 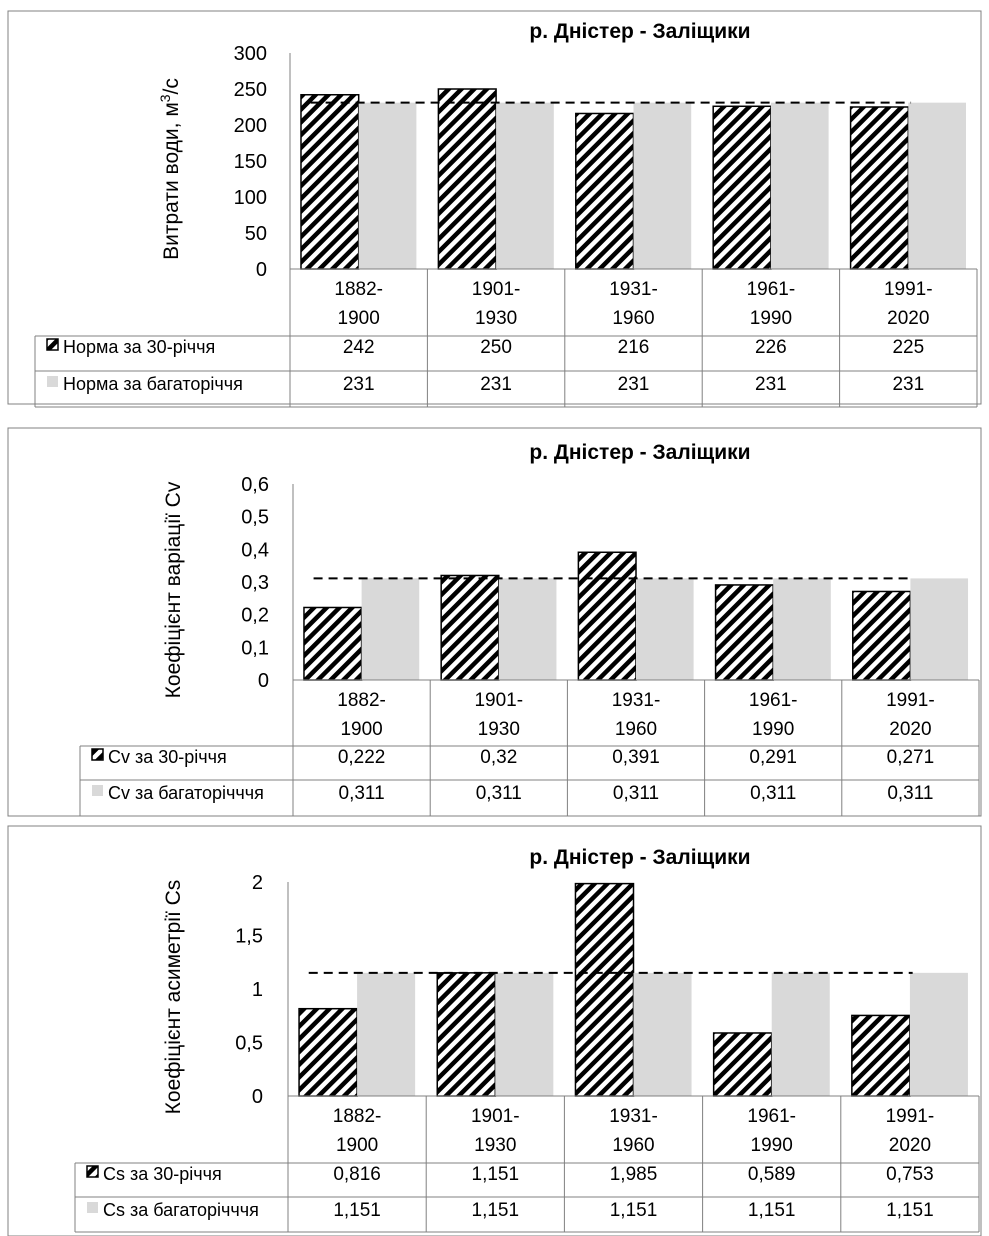 What do you see at coordinates (255, 583) in the screenshot?
I see `y-tick-label: 0,3` at bounding box center [255, 583].